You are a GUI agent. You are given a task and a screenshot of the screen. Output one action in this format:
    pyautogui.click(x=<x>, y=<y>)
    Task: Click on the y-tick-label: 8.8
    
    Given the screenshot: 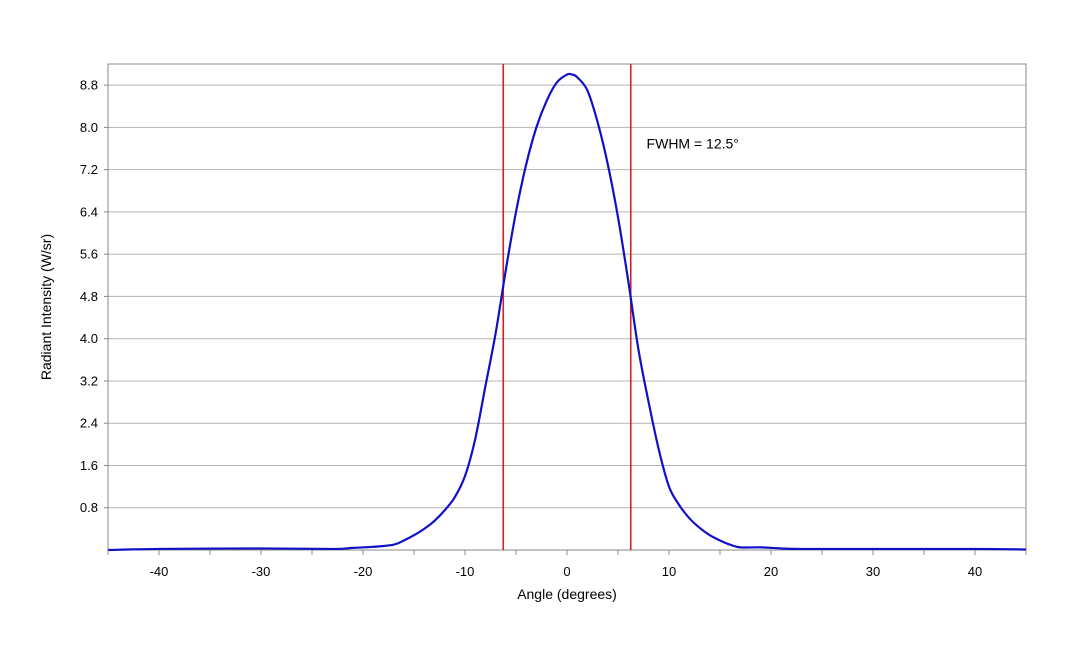 What is the action you would take?
    pyautogui.click(x=89, y=85)
    